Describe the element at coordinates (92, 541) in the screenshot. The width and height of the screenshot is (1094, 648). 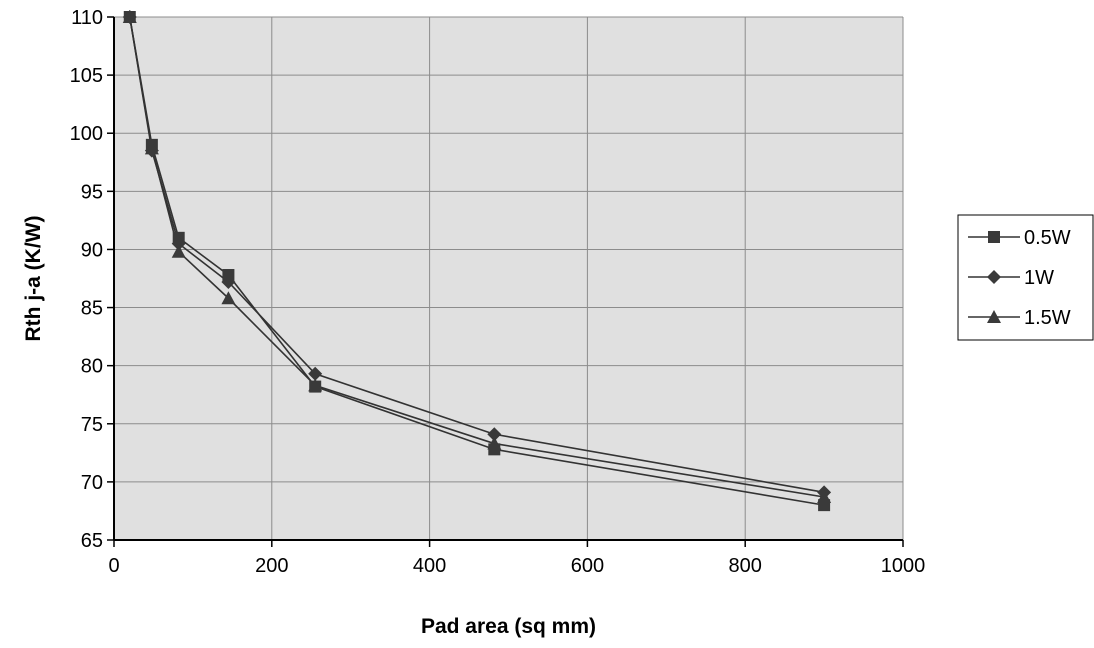
I see `y-tick-label: 65` at that location.